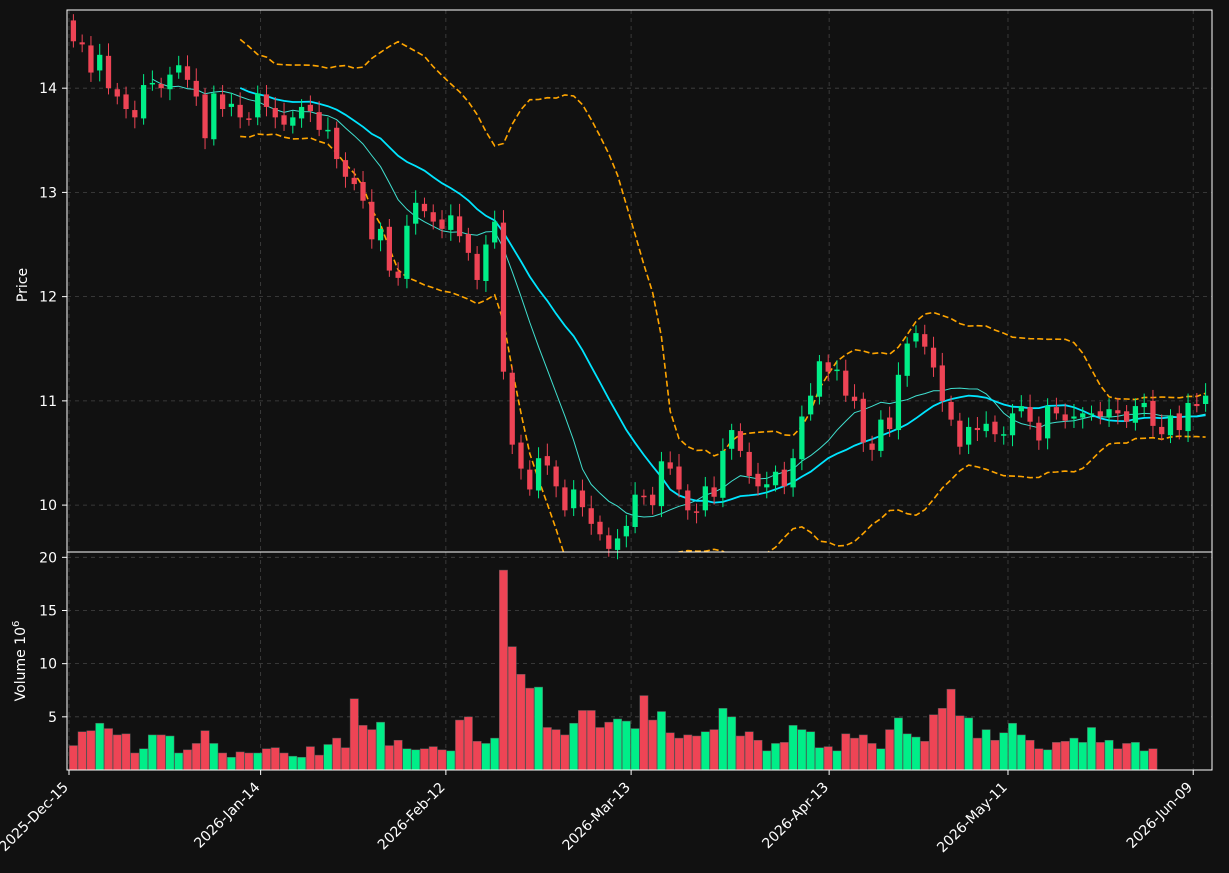 The height and width of the screenshot is (873, 1229). Describe the element at coordinates (48, 298) in the screenshot. I see `price-tick-label: 12` at that location.